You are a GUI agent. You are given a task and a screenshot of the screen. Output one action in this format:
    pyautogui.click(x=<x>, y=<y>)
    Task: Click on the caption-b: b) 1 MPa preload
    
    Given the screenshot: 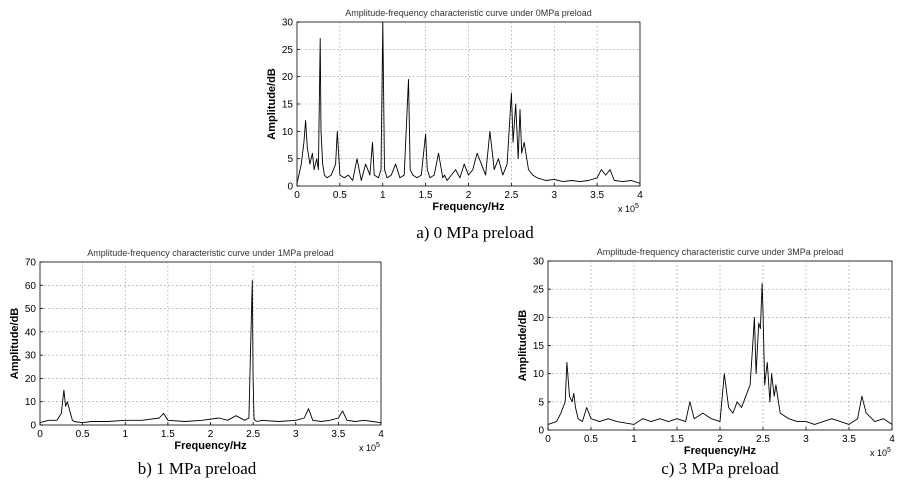 What is the action you would take?
    pyautogui.click(x=197, y=468)
    